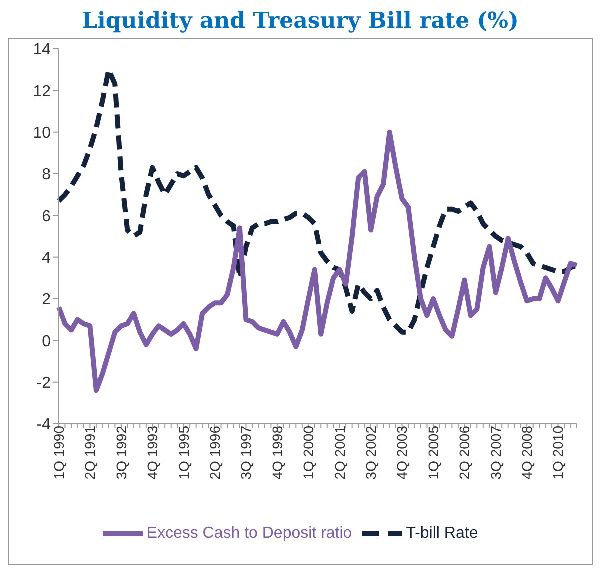 Image resolution: width=601 pixels, height=575 pixels. What do you see at coordinates (308, 453) in the screenshot?
I see `x-tick-label: 1Q 2000` at bounding box center [308, 453].